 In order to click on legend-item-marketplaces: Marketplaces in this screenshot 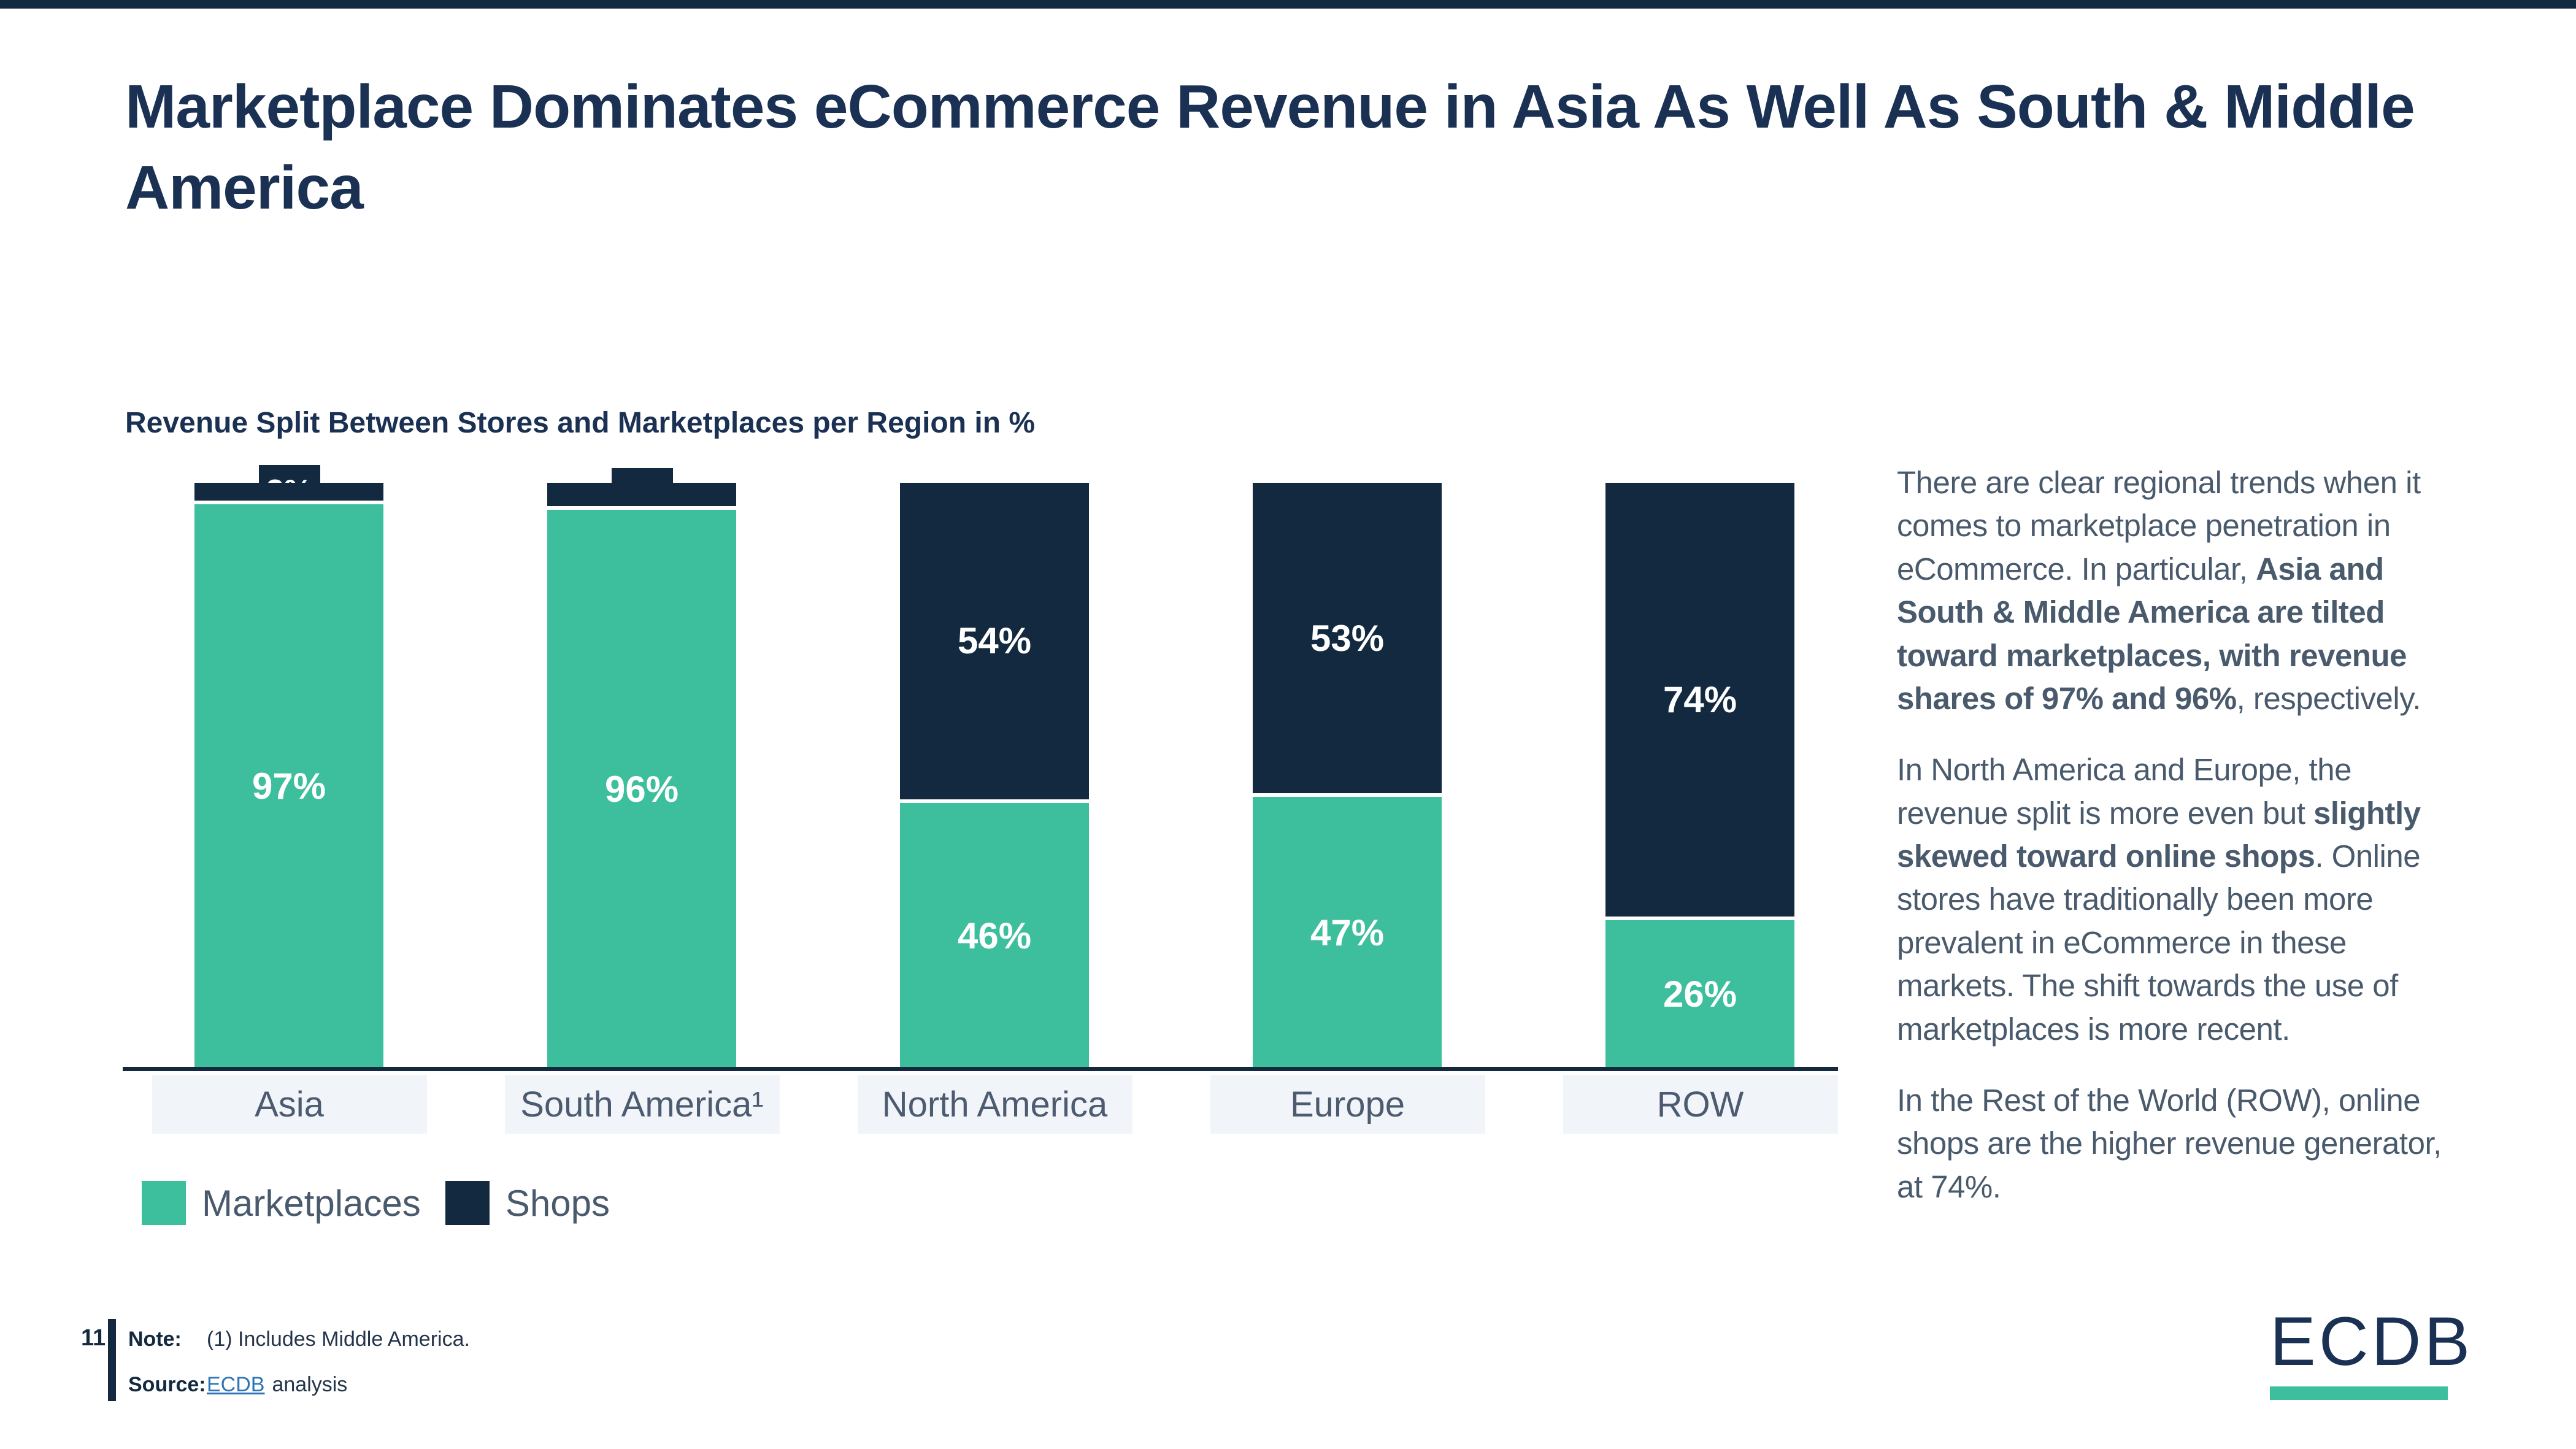, I will do `click(282, 1203)`.